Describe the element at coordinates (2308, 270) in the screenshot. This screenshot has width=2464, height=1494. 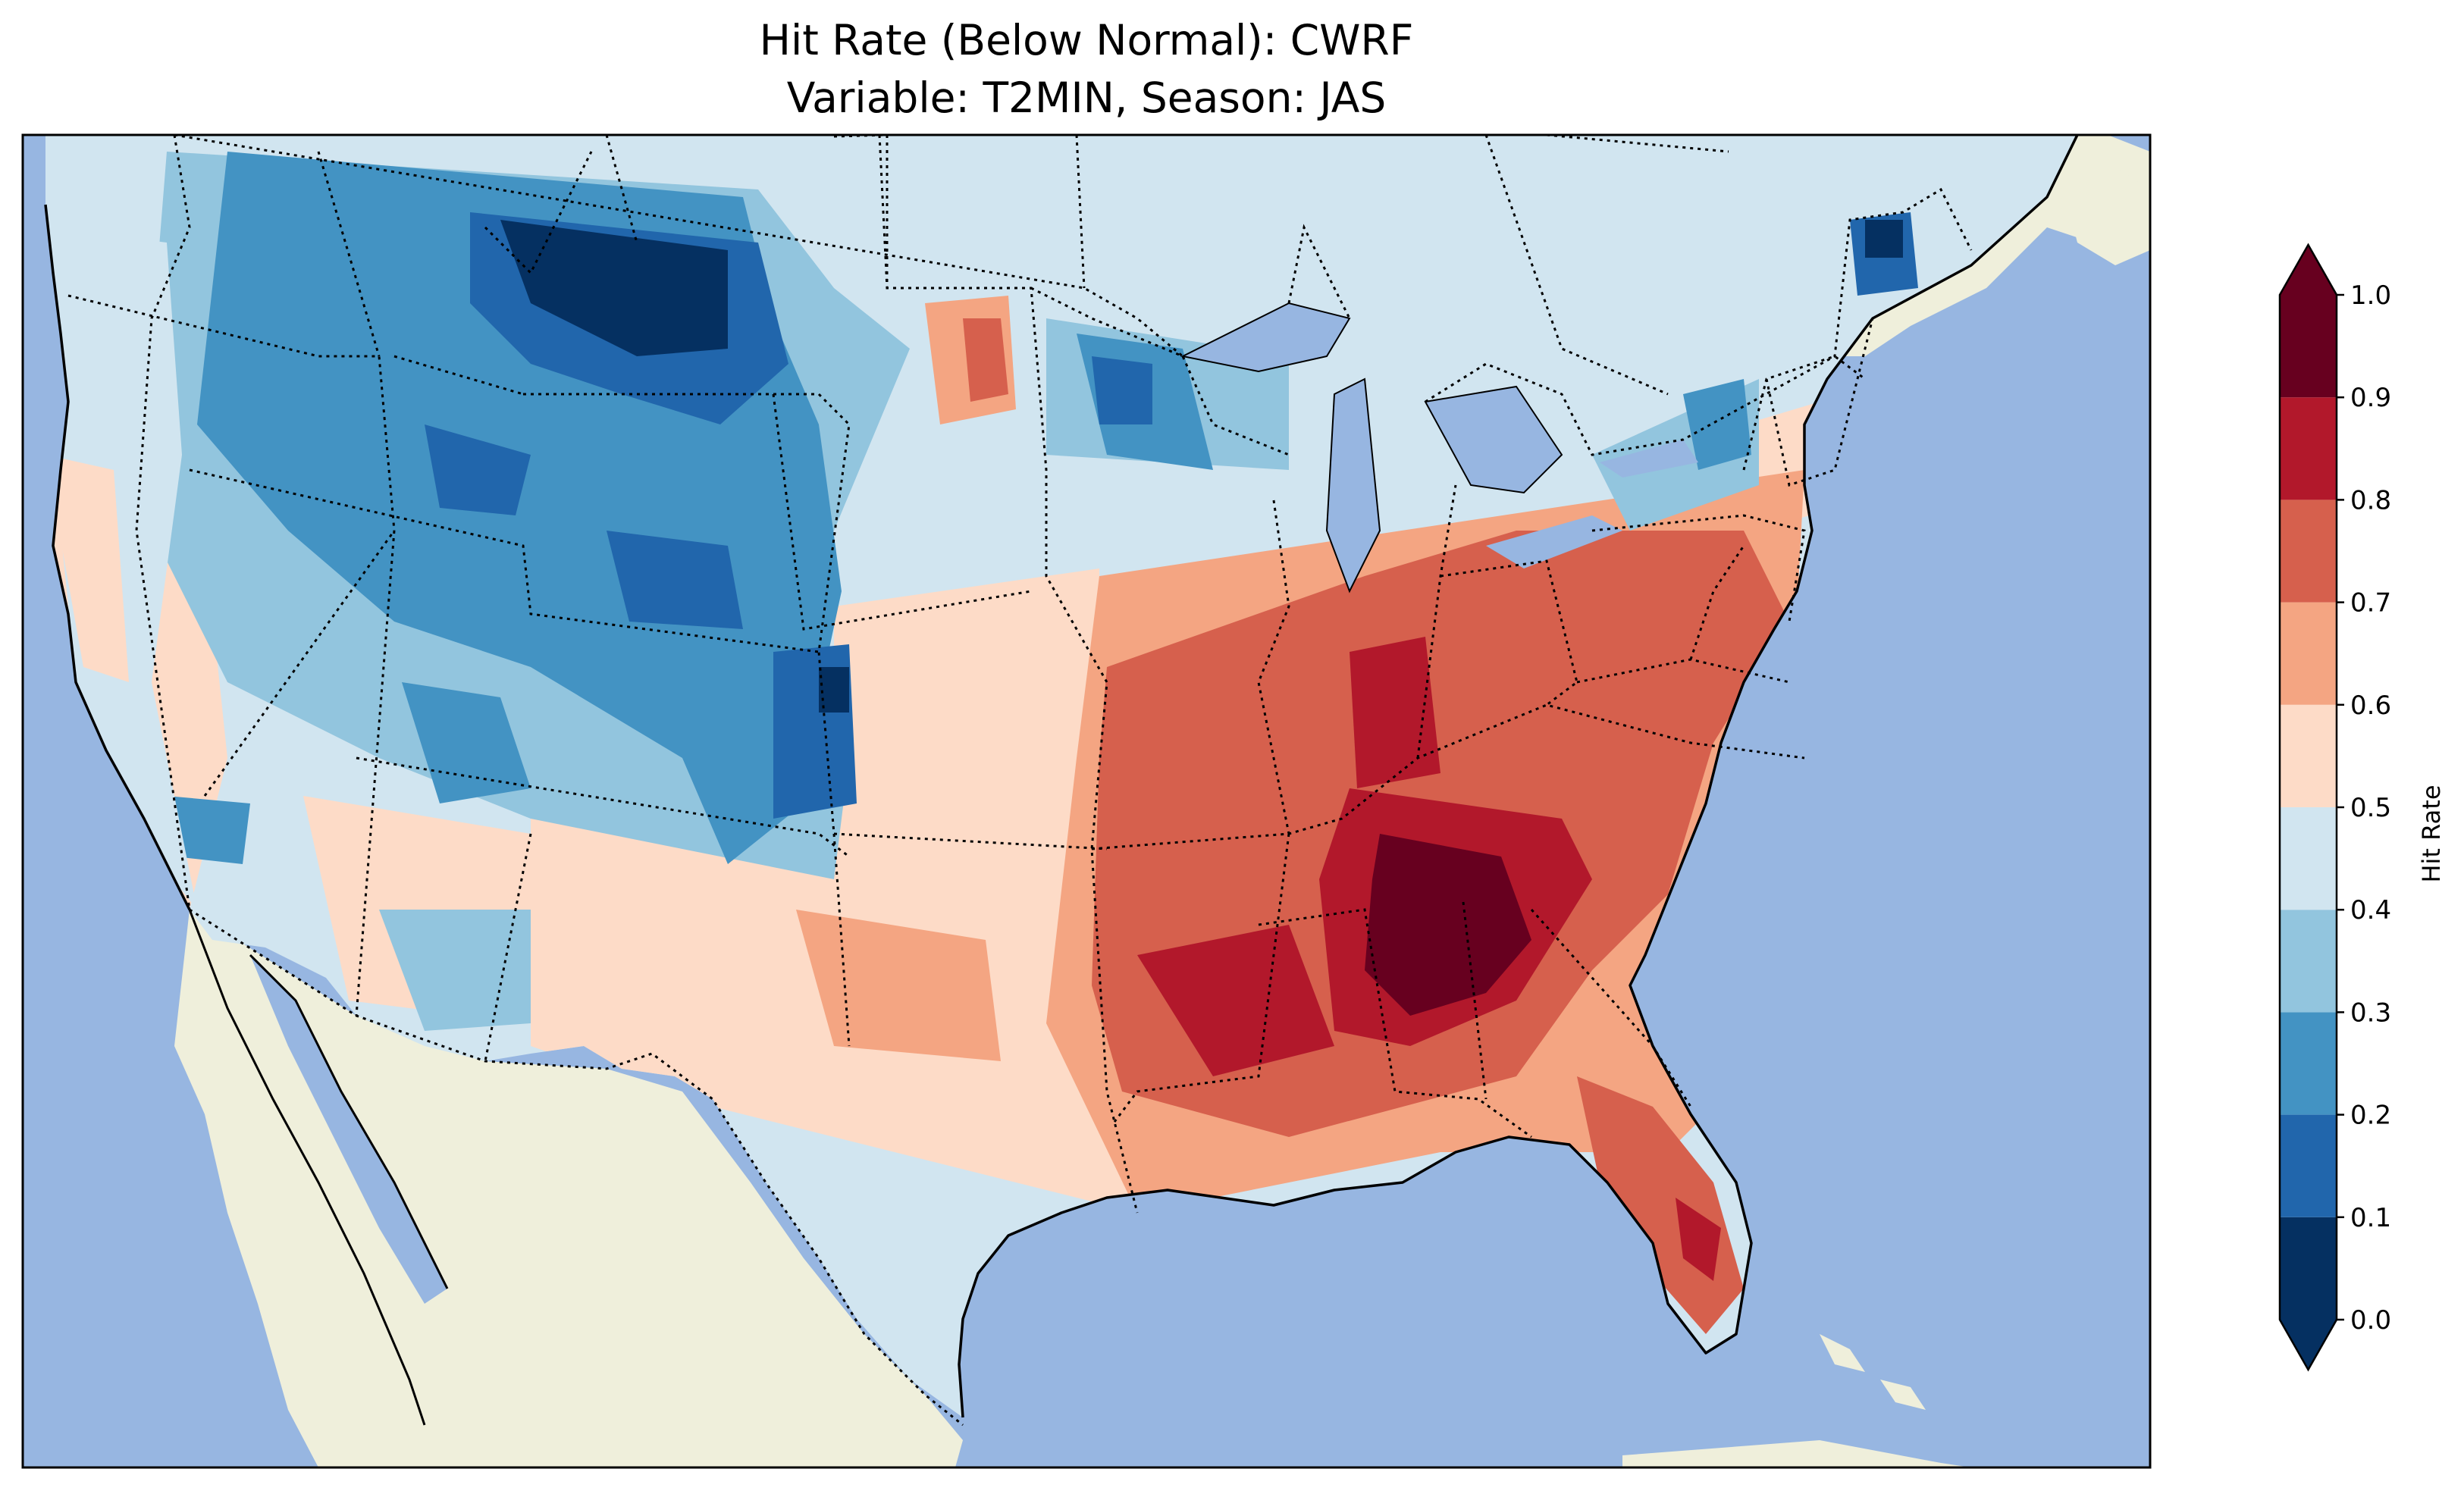
I see `colorbar-extend-top` at that location.